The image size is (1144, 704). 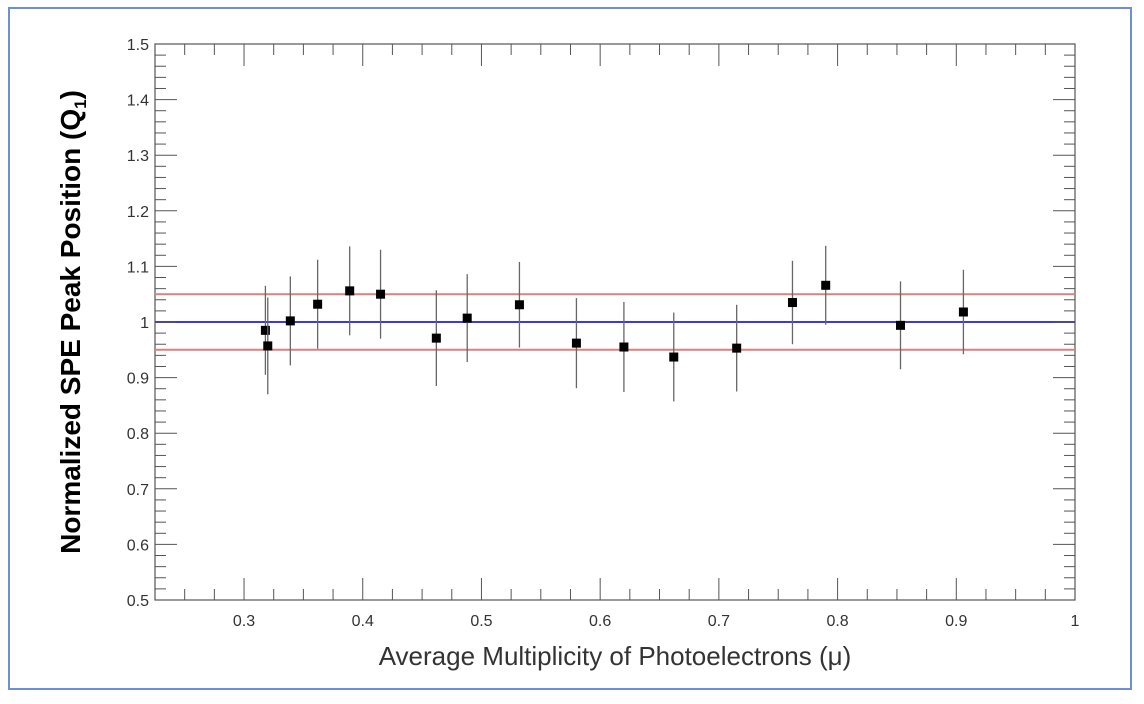 I want to click on y-tick-label: 1.1, so click(x=138, y=267).